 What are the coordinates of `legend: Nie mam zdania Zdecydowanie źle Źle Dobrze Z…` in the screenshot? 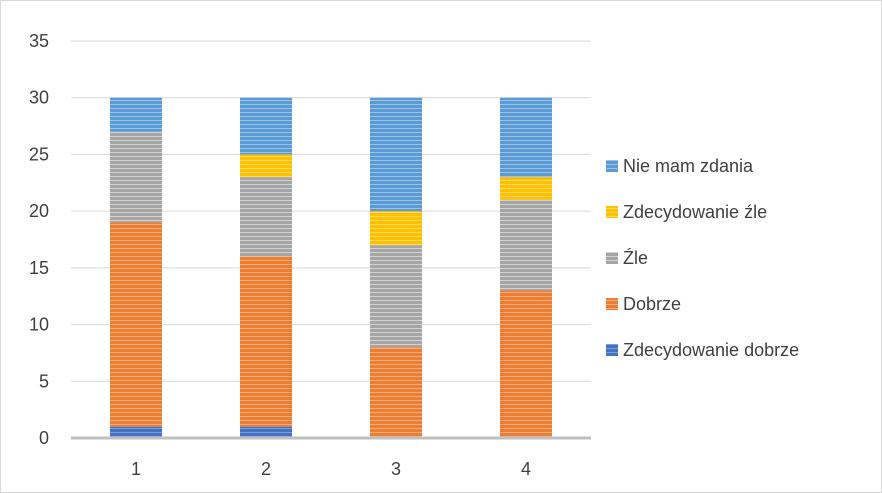 It's located at (702, 258).